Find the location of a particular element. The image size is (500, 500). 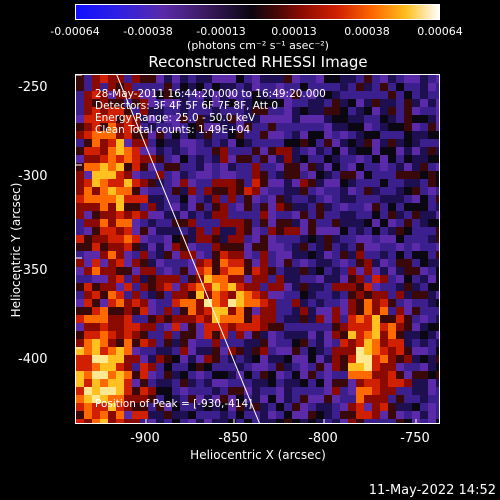

annotation-detectors: Detectors: 3F 4F 5F 6F 7F 8F, Att 0 is located at coordinates (187, 106).